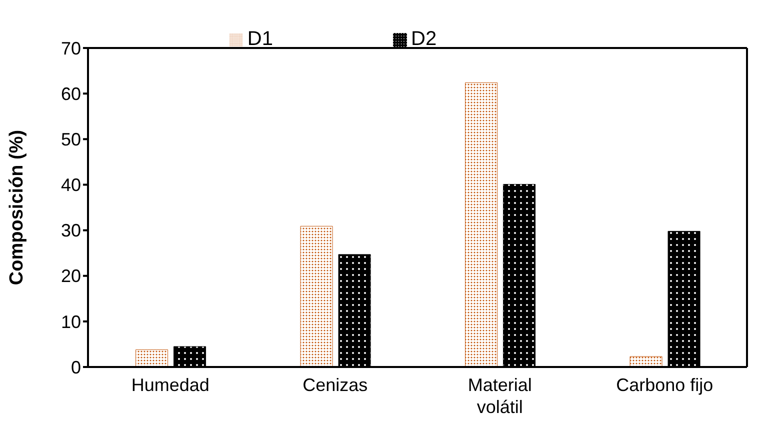 The height and width of the screenshot is (445, 766). What do you see at coordinates (170, 385) in the screenshot?
I see `x-tick-label: Humedad` at bounding box center [170, 385].